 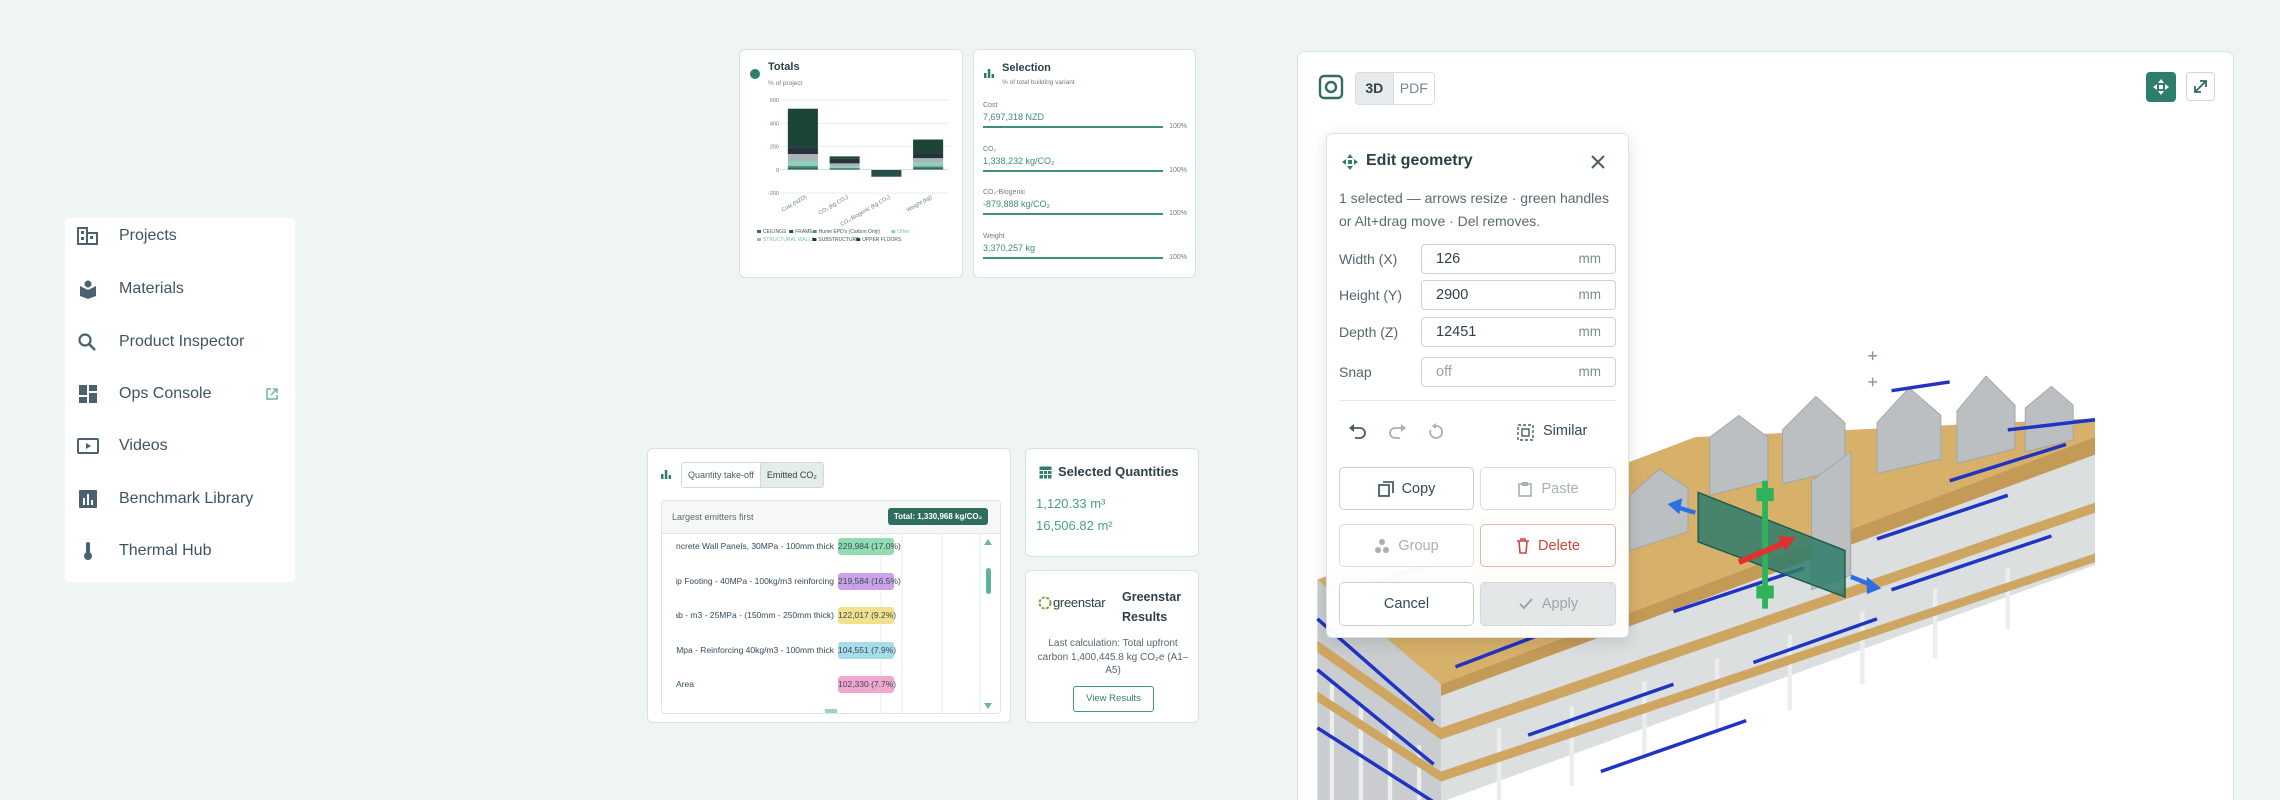 I want to click on move-icon, so click(x=2161, y=87).